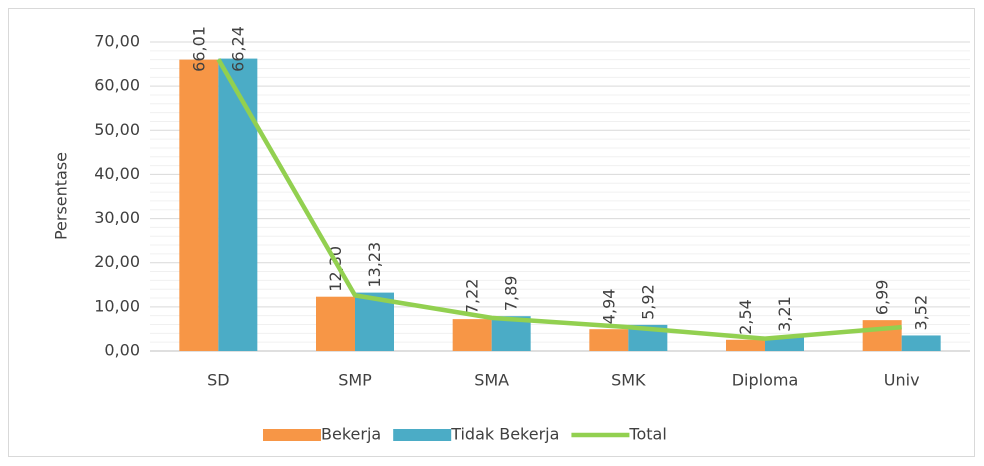 Image resolution: width=984 pixels, height=466 pixels. I want to click on data-label: 13,23, so click(374, 265).